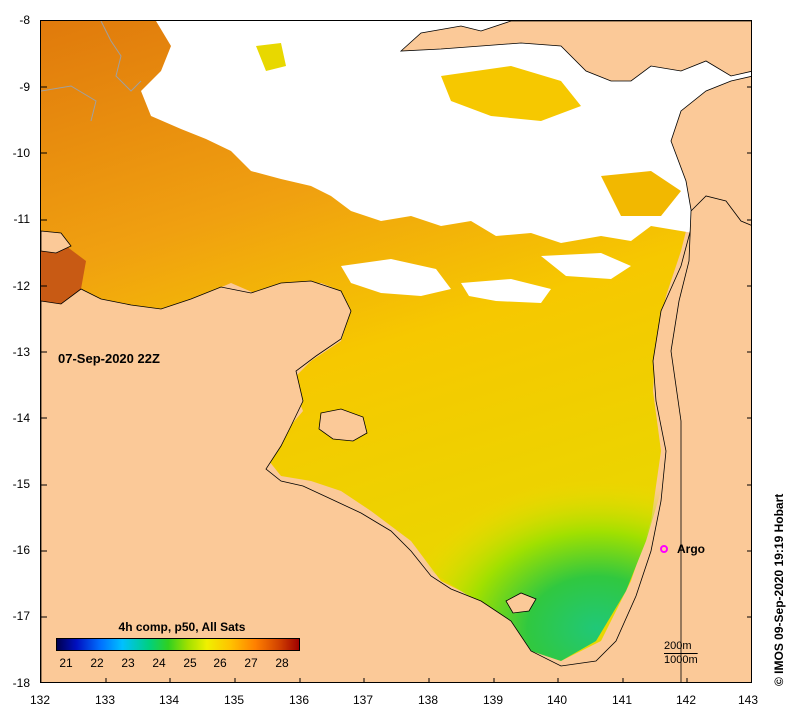 The width and height of the screenshot is (791, 716). Describe the element at coordinates (21, 418) in the screenshot. I see `y-tick-label: -14` at that location.